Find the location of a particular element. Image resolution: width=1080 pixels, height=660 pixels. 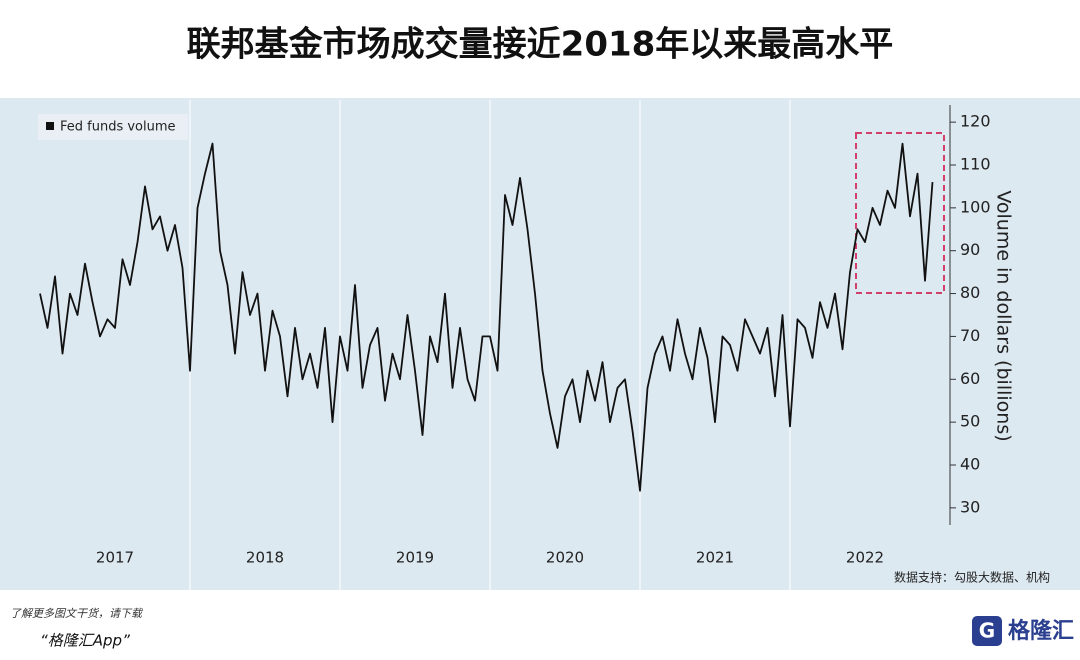

logo-text: 格隆汇 is located at coordinates (1041, 631).